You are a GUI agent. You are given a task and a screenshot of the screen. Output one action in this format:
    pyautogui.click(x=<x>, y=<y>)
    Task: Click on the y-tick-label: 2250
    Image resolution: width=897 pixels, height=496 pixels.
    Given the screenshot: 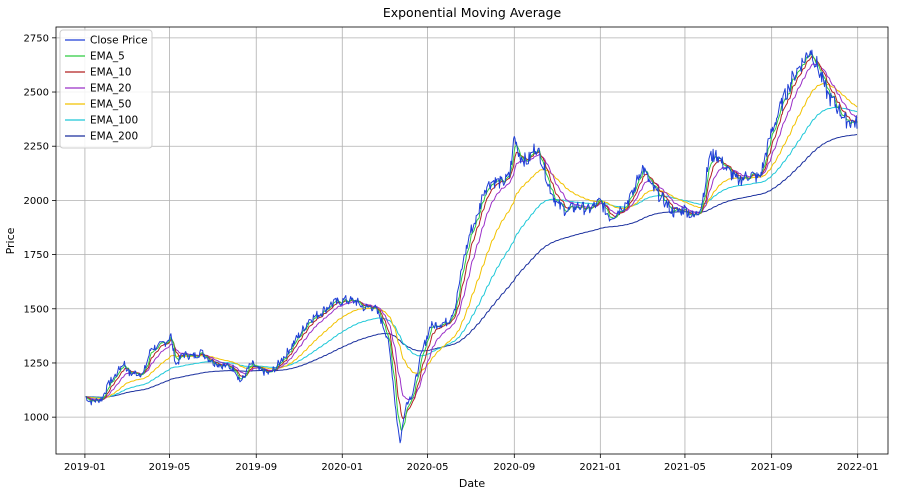 What is the action you would take?
    pyautogui.click(x=36, y=147)
    